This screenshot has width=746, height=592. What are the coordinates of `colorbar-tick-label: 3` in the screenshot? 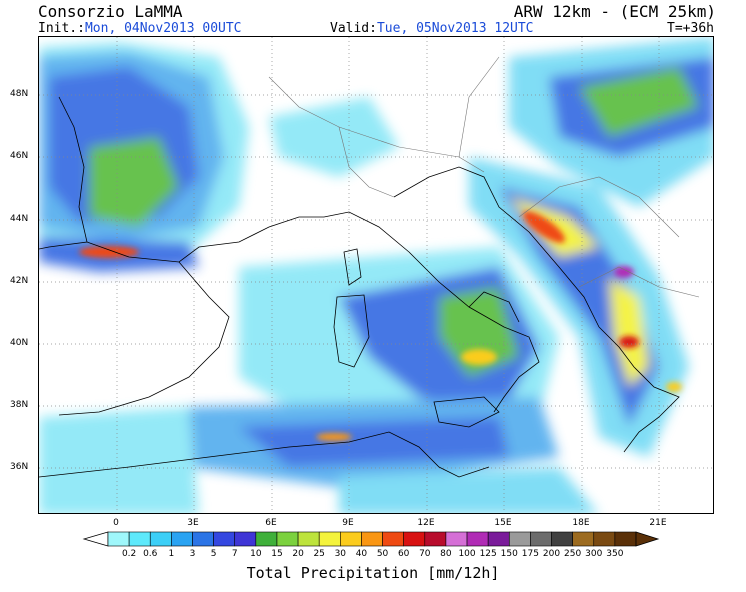 It's located at (192, 554).